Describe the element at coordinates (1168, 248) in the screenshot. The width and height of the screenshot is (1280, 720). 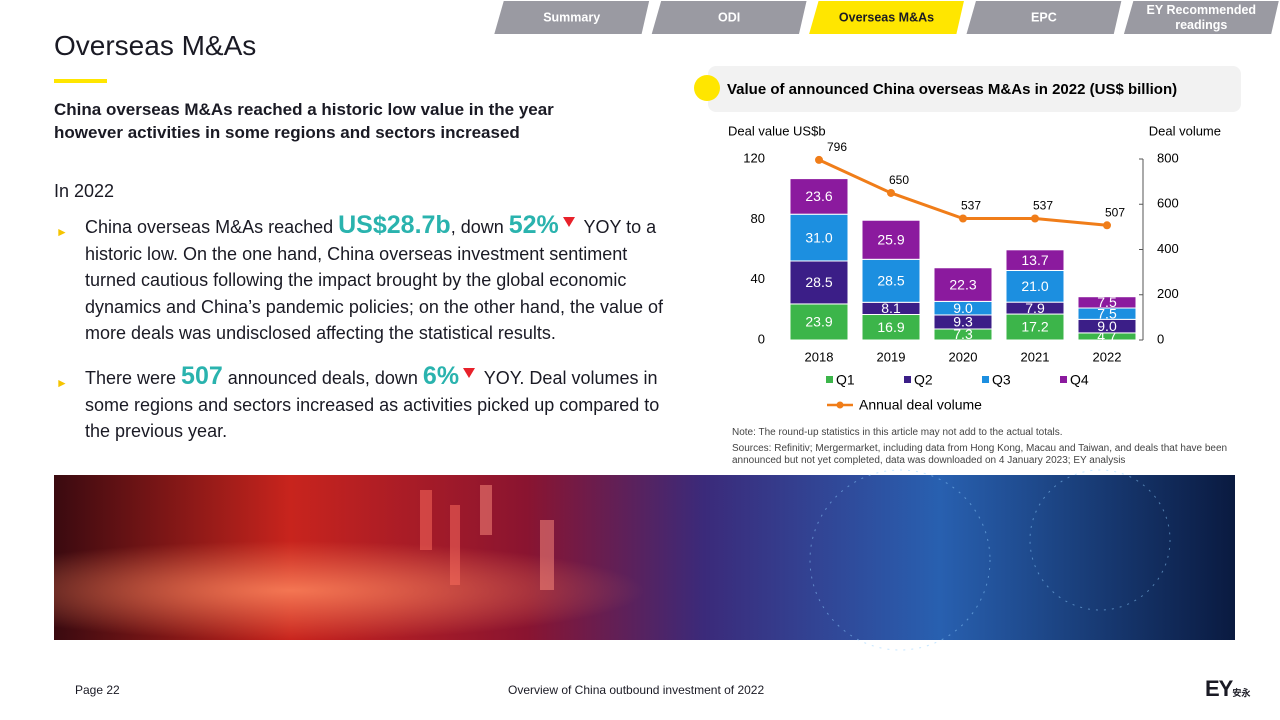
I see `y2-tick-label: 400` at that location.